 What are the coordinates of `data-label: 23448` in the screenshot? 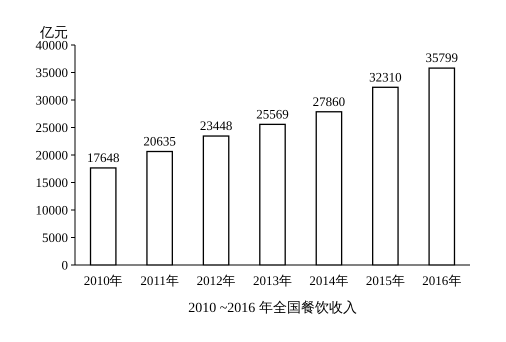 It's located at (216, 126).